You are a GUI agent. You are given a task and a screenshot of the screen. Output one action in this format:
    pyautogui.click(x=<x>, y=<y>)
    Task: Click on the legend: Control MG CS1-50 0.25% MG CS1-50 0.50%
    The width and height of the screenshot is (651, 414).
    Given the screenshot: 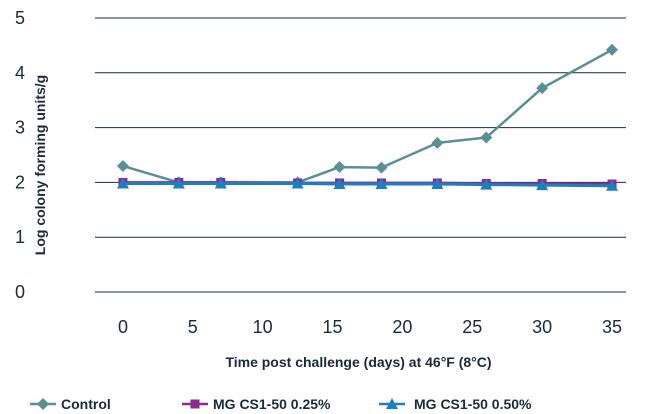 What is the action you would take?
    pyautogui.click(x=281, y=404)
    